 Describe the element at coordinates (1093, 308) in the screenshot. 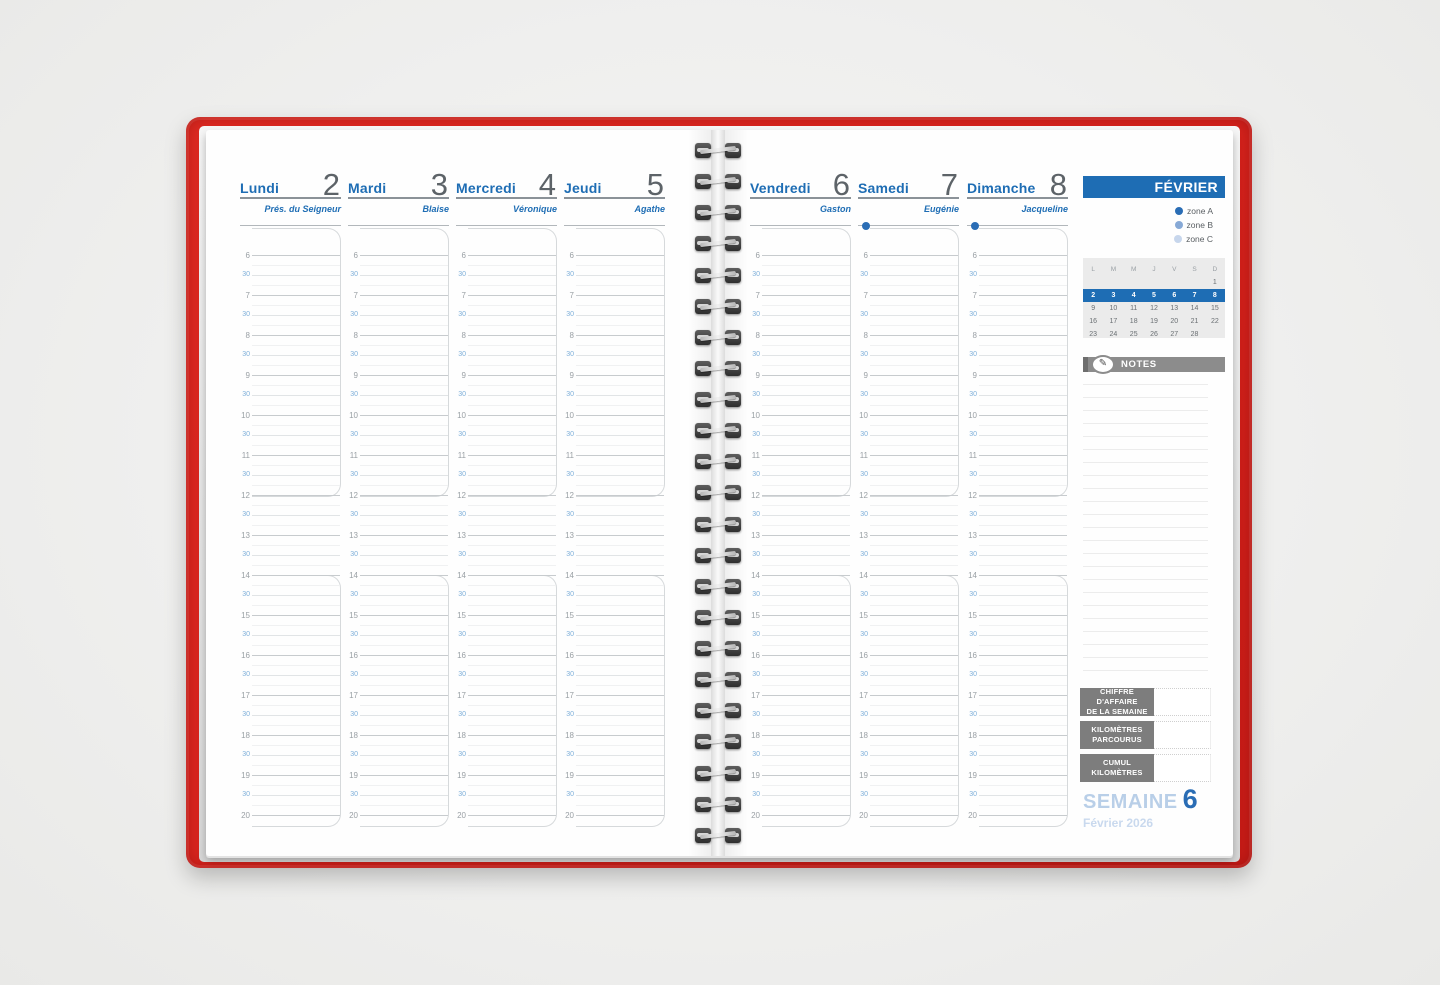

I see `calendar-cell: 9` at that location.